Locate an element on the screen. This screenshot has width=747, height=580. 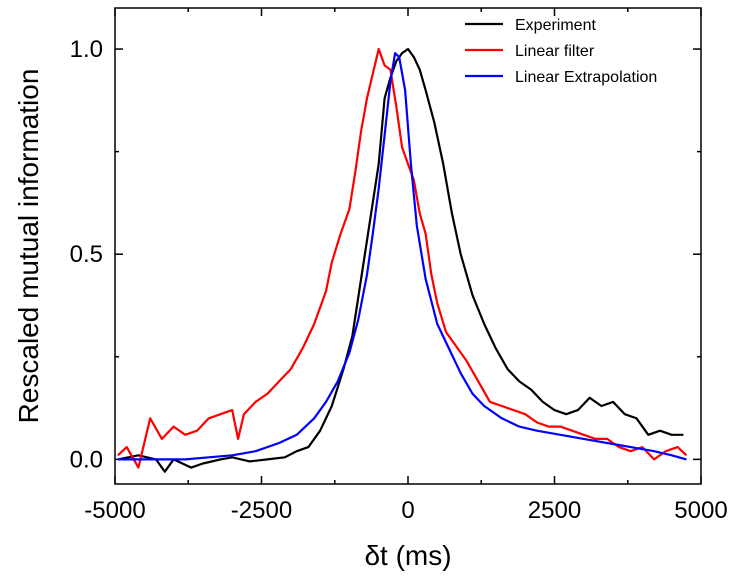
y-tick-label: 1.0 is located at coordinates (86, 49).